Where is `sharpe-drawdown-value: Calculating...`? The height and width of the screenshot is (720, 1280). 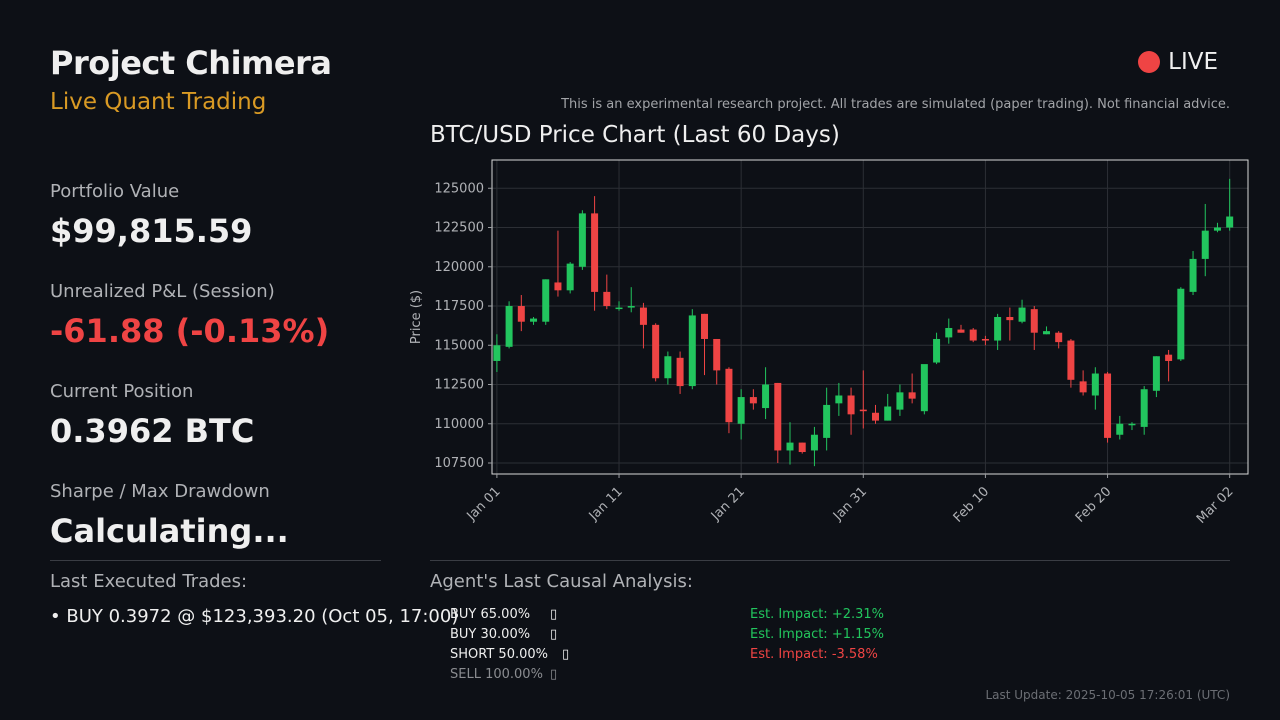 sharpe-drawdown-value: Calculating... is located at coordinates (169, 531).